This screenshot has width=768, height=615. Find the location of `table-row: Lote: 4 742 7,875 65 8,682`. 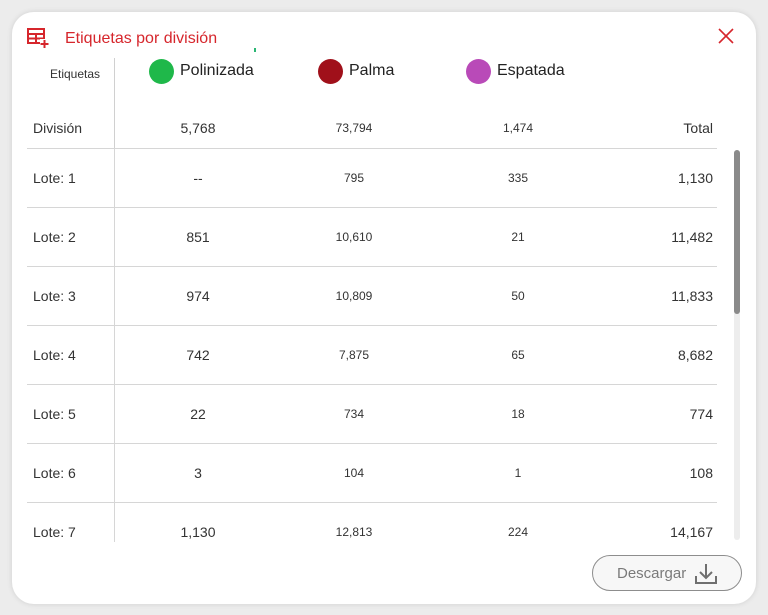

table-row: Lote: 4 742 7,875 65 8,682 is located at coordinates (372, 355).